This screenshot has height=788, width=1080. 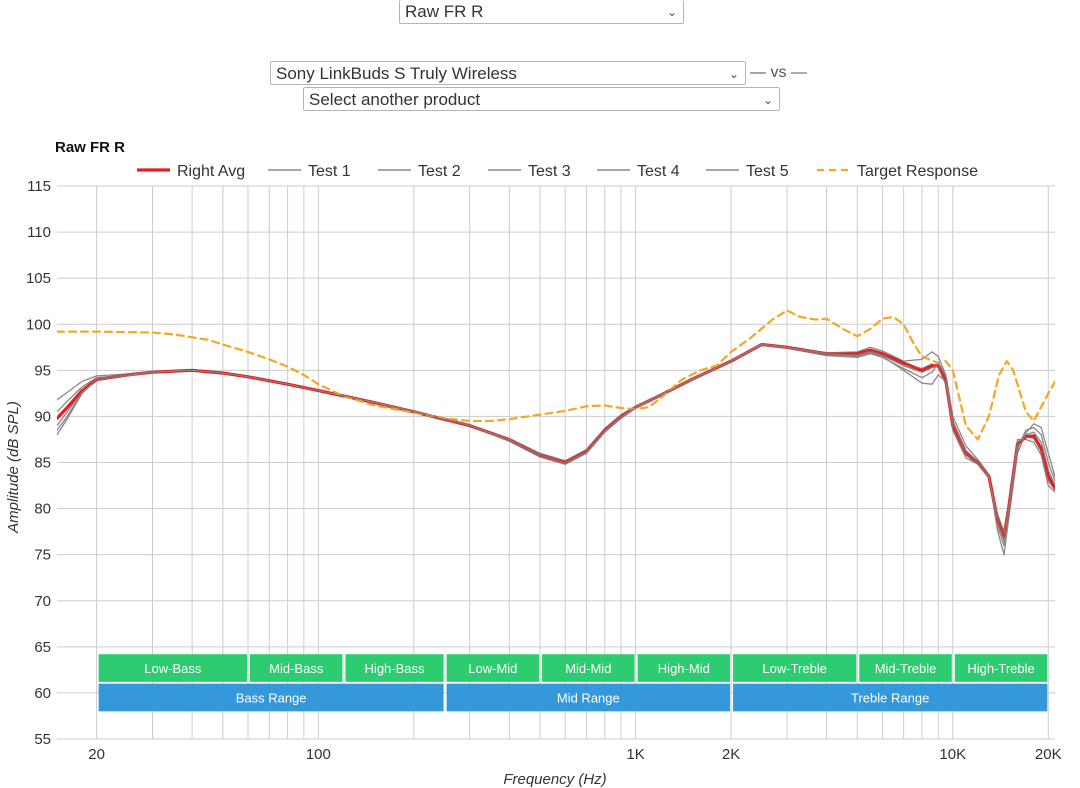 I want to click on product-select: Sony LinkBuds S Truly Wireless ⌄, so click(x=508, y=73).